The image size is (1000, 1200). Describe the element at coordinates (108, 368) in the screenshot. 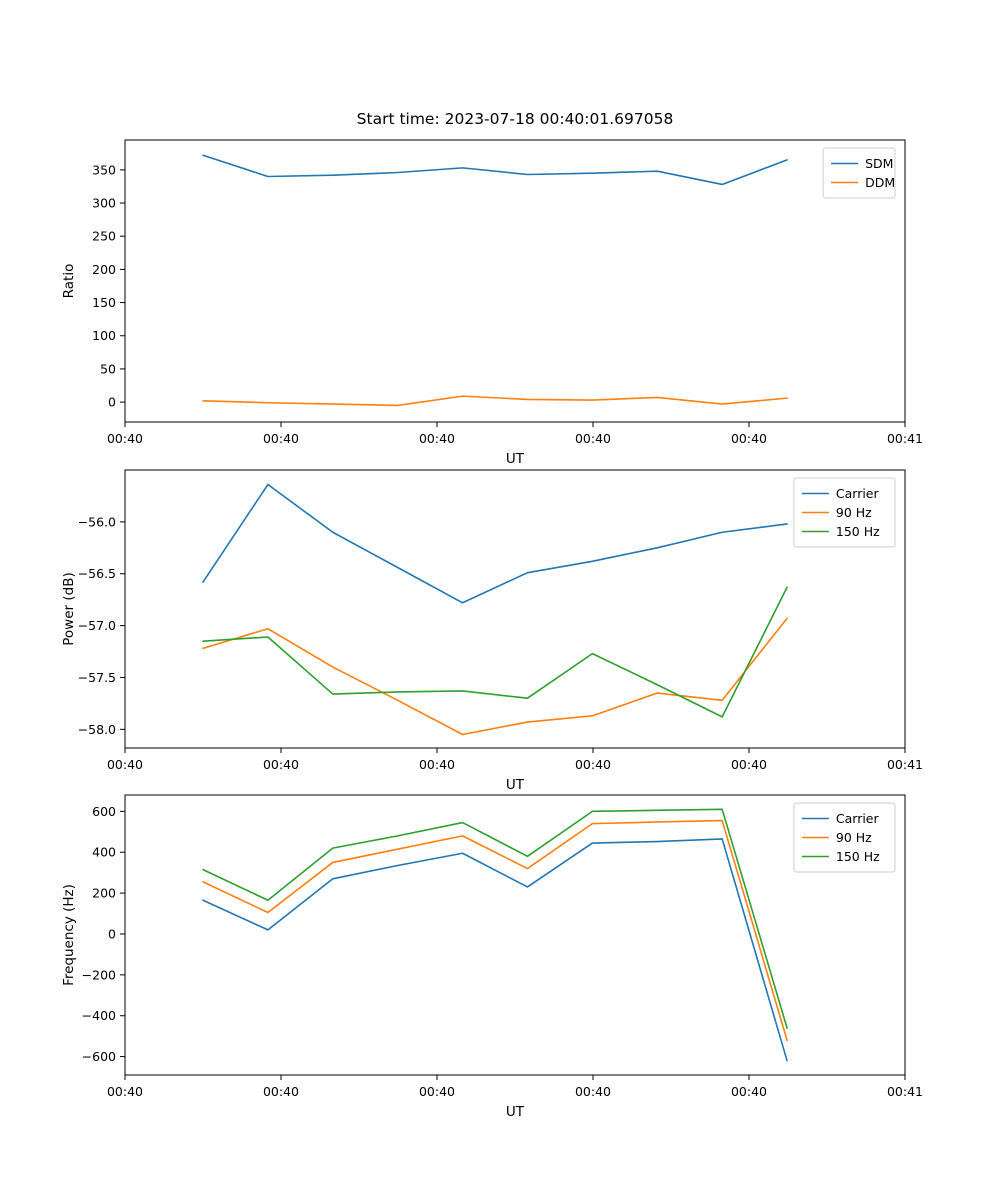

I see `chart-text: 50` at that location.